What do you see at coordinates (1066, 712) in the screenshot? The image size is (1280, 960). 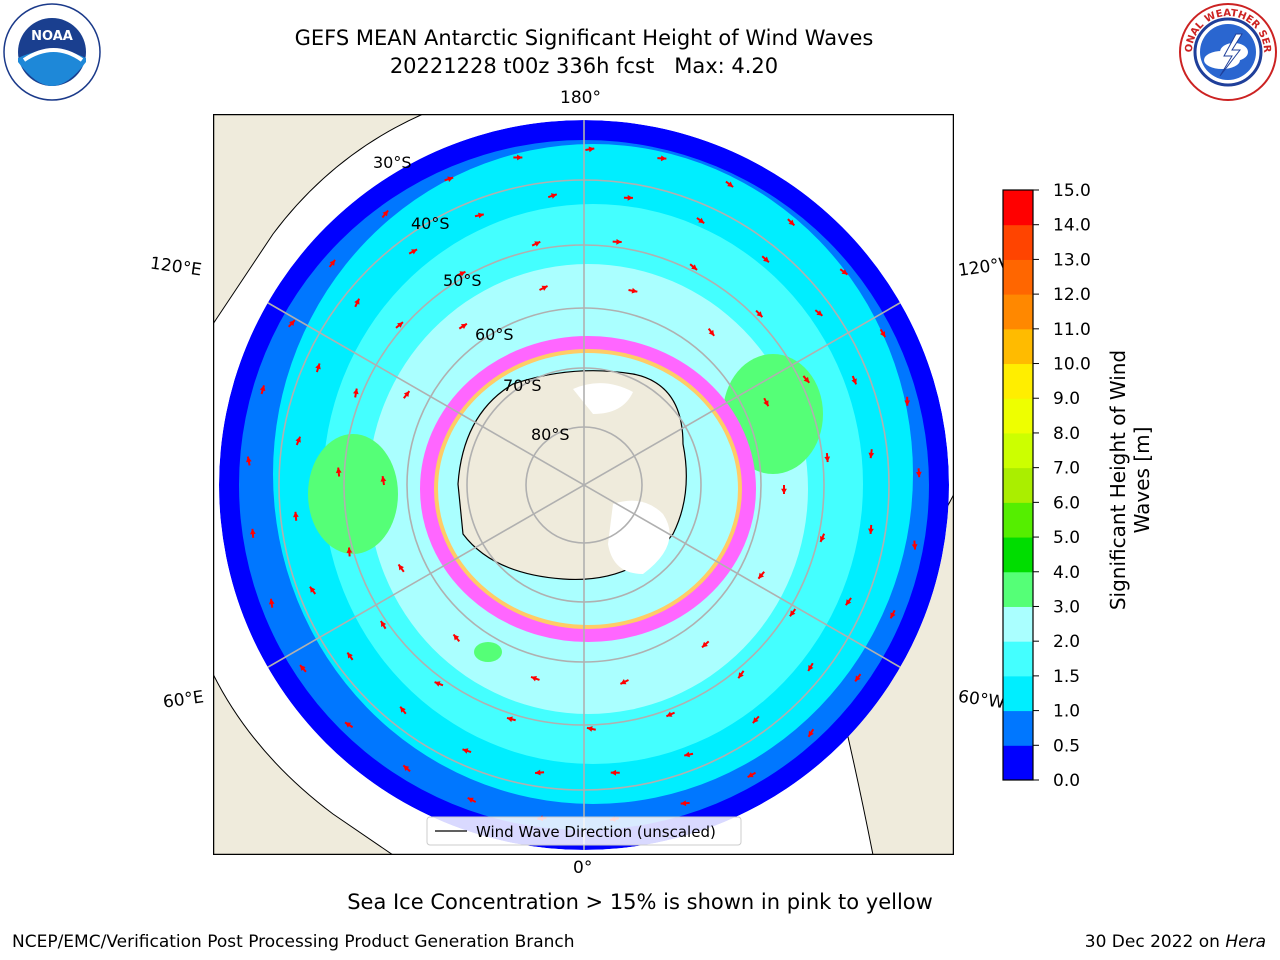 I see `colorbar-tick-label: 1.0` at bounding box center [1066, 712].